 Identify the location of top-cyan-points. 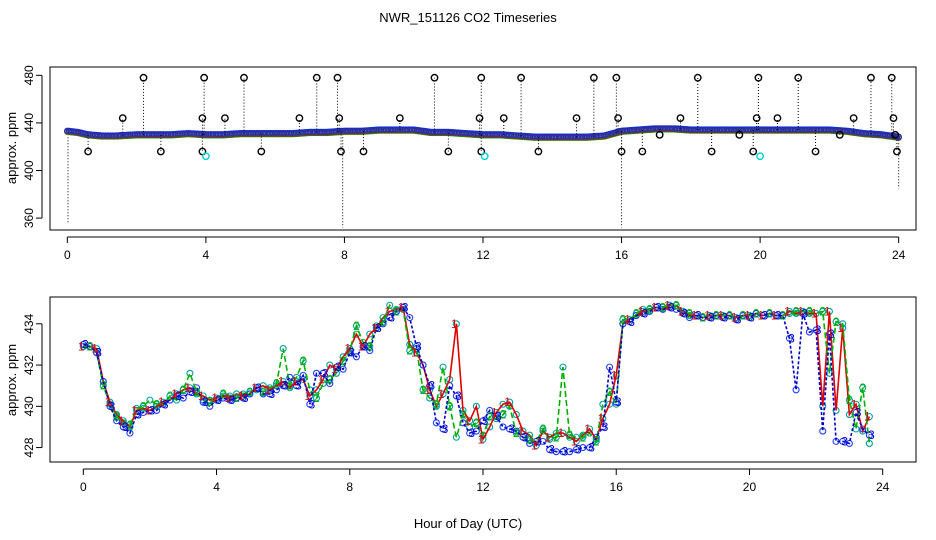
(483, 156).